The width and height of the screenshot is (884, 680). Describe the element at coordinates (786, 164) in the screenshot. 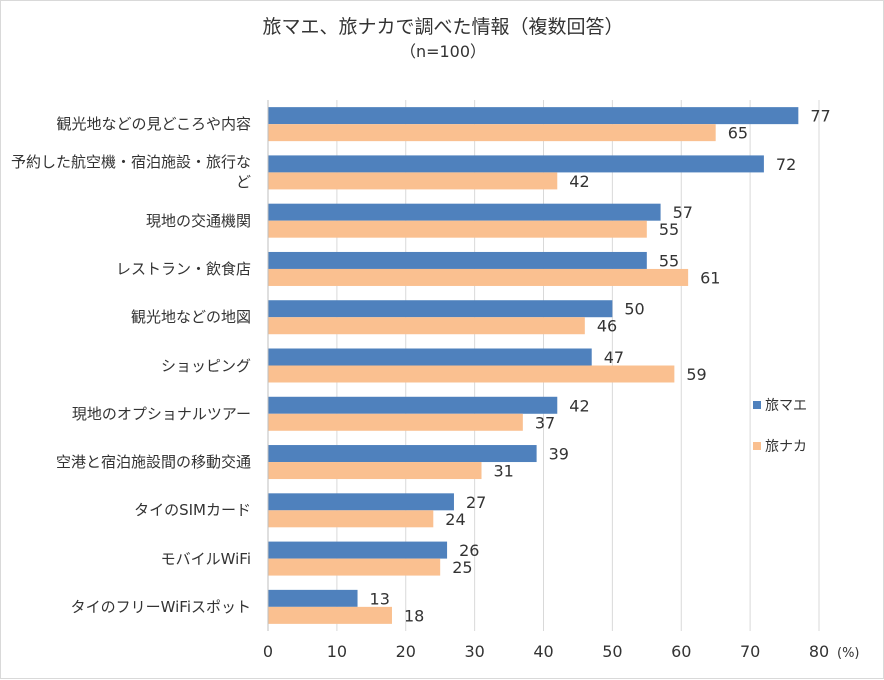

I see `data-label: 72` at that location.